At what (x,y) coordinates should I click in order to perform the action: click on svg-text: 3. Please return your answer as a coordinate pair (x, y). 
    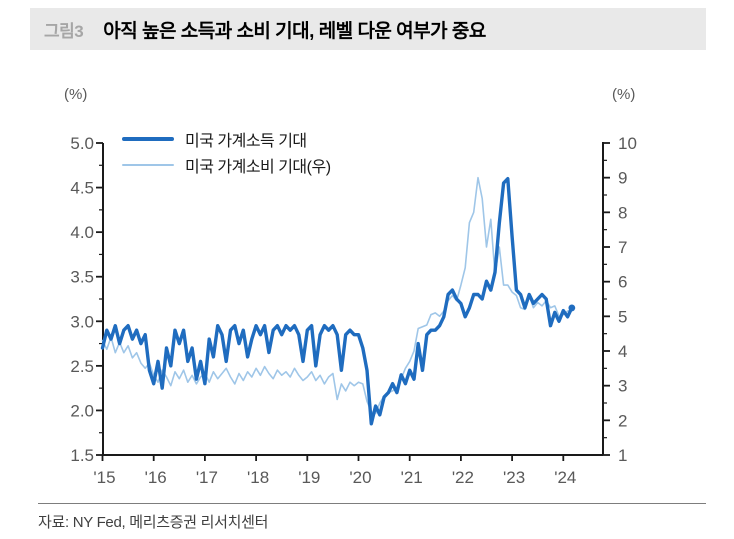
    Looking at the image, I should click on (622, 386).